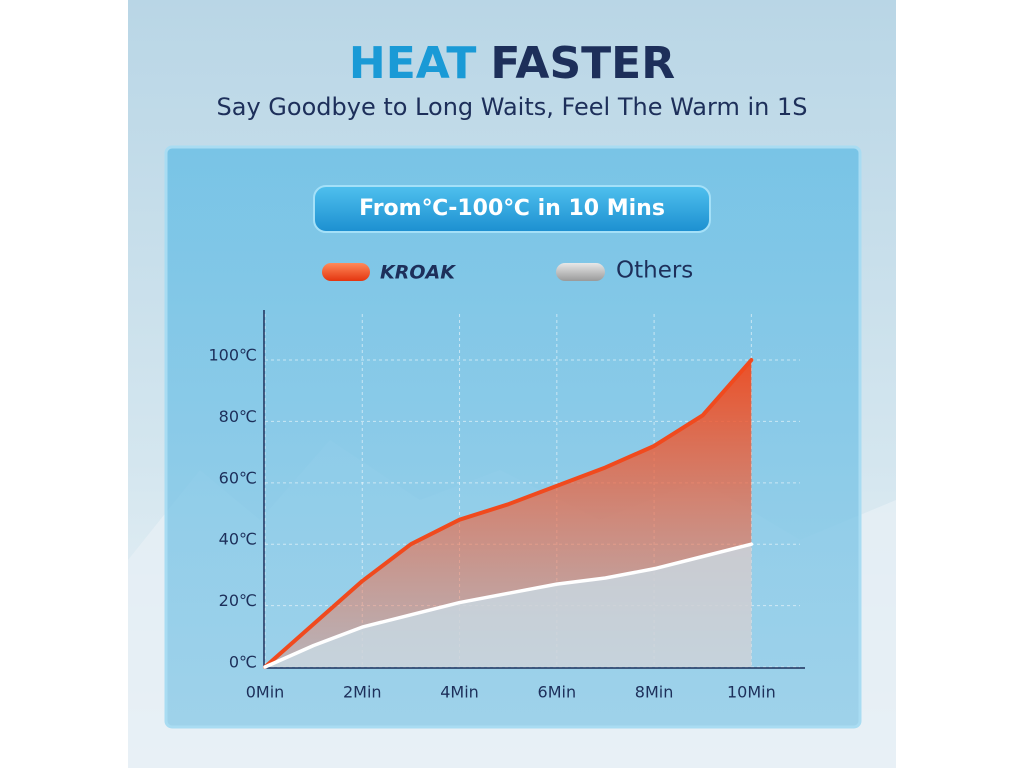  Describe the element at coordinates (508, 605) in the screenshot. I see `series-line` at that location.